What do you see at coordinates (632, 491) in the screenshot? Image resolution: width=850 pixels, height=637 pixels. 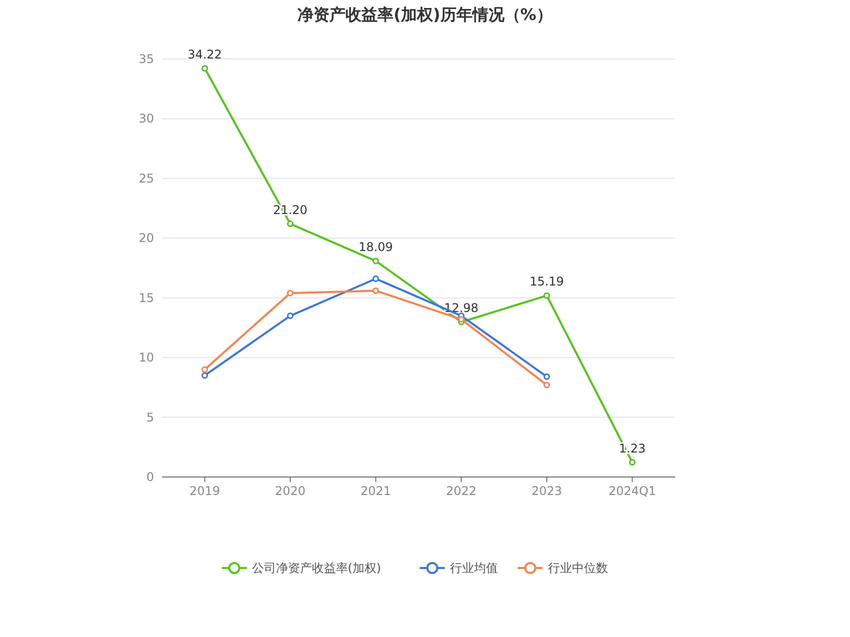 I see `x-tick-label: 2024Q1` at bounding box center [632, 491].